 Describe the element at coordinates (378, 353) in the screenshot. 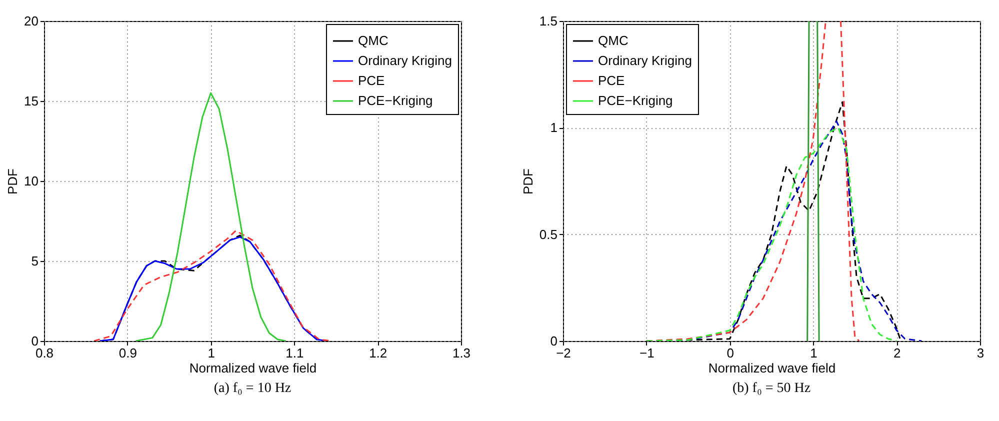

I see `x-tick-label: 1.2` at that location.